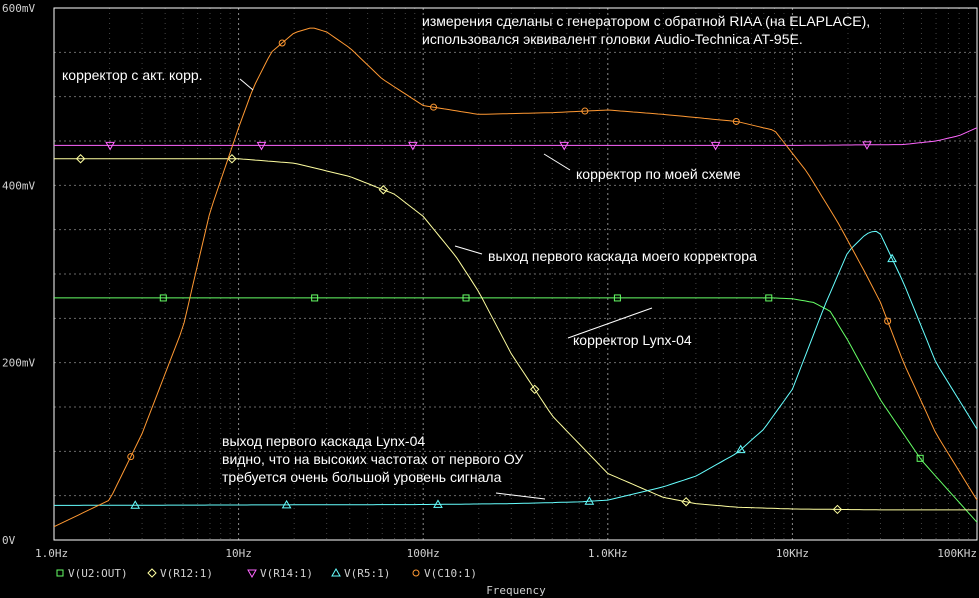  Describe the element at coordinates (246, 84) in the screenshot. I see `arrow-active-corrector` at that location.